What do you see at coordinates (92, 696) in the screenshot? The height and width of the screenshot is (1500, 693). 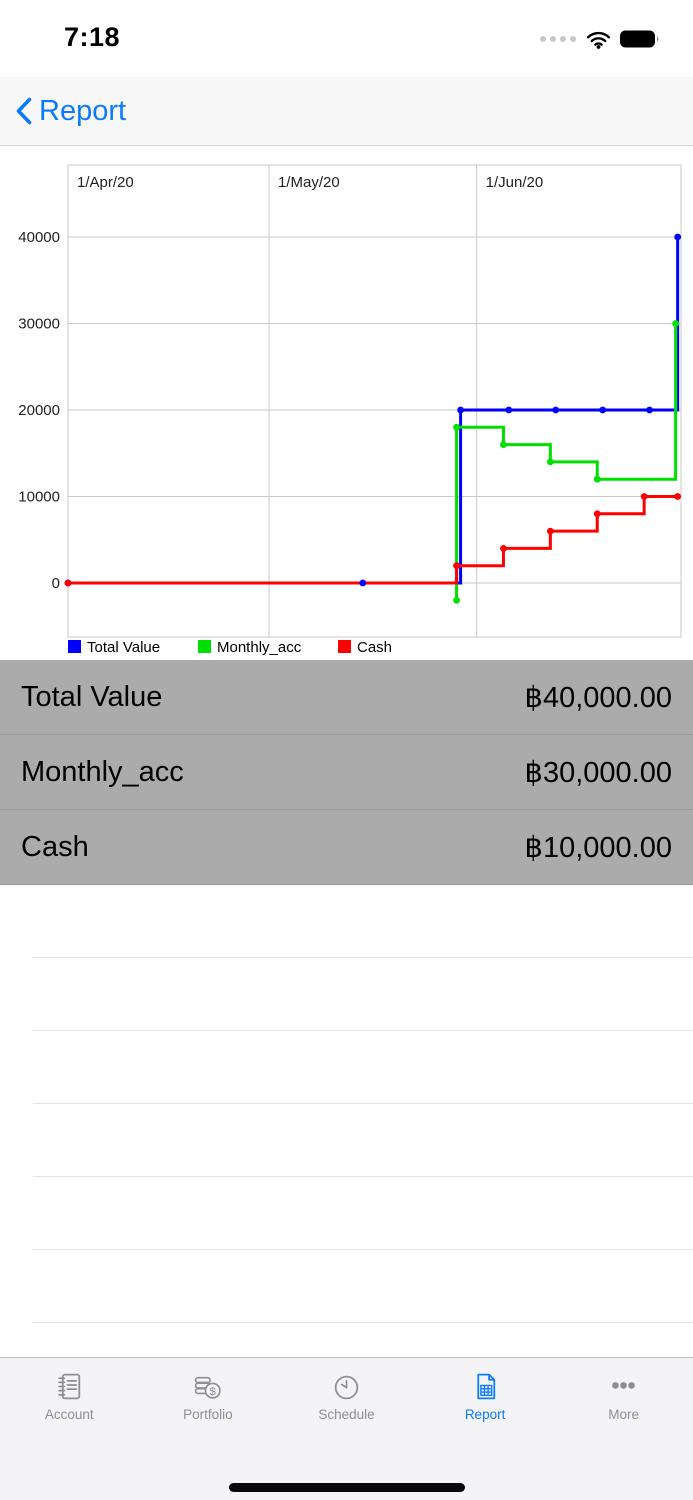 I see `summary-label: Total Value` at bounding box center [92, 696].